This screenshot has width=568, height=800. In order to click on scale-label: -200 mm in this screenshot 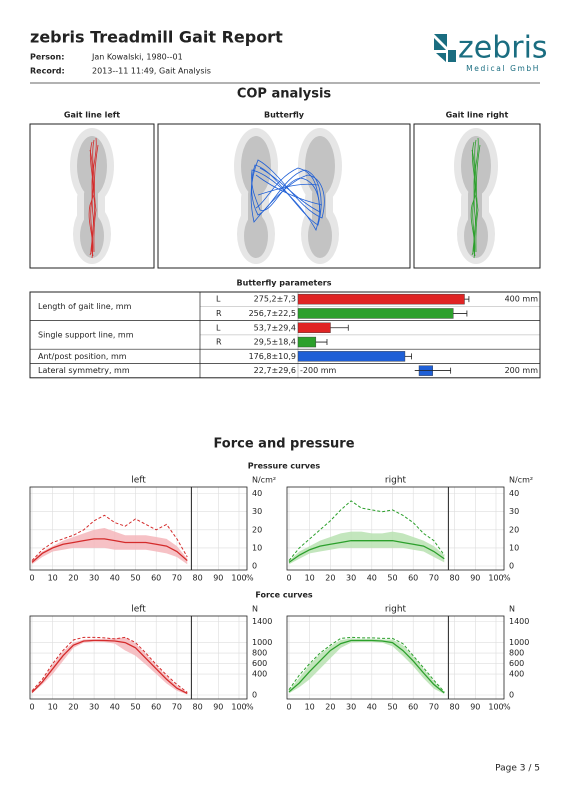, I will do `click(318, 370)`.